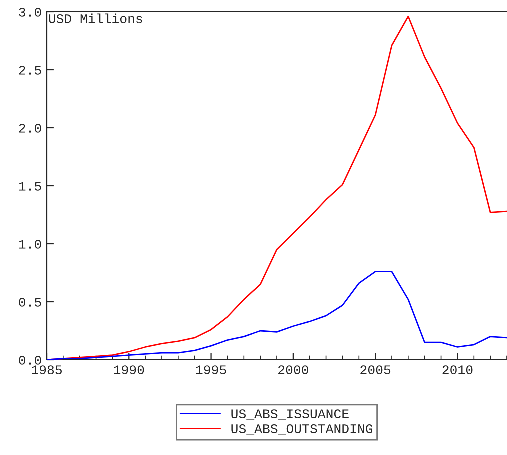 This screenshot has width=507, height=455. I want to click on y-tick-label: 1.0, so click(30, 244).